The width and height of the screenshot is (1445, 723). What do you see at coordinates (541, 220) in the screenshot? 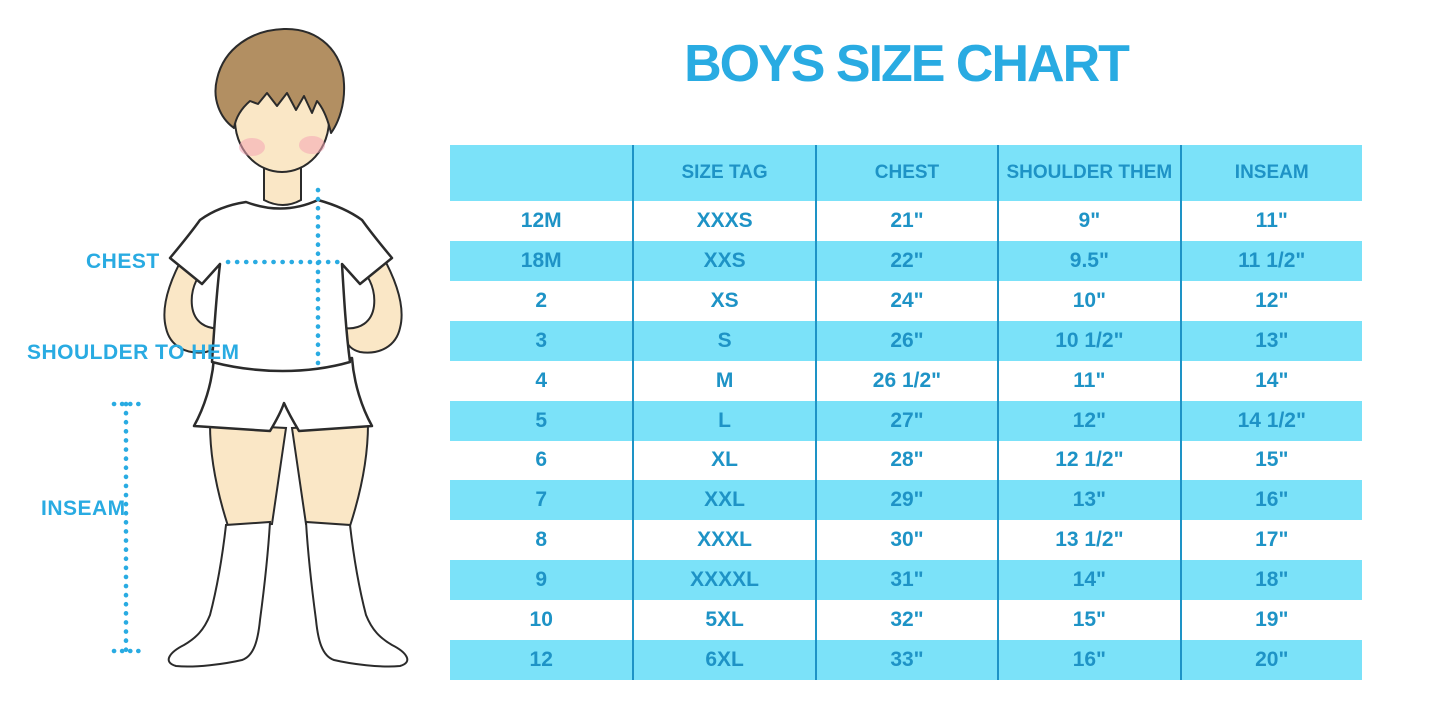
I see `table-cell: 12M` at bounding box center [541, 220].